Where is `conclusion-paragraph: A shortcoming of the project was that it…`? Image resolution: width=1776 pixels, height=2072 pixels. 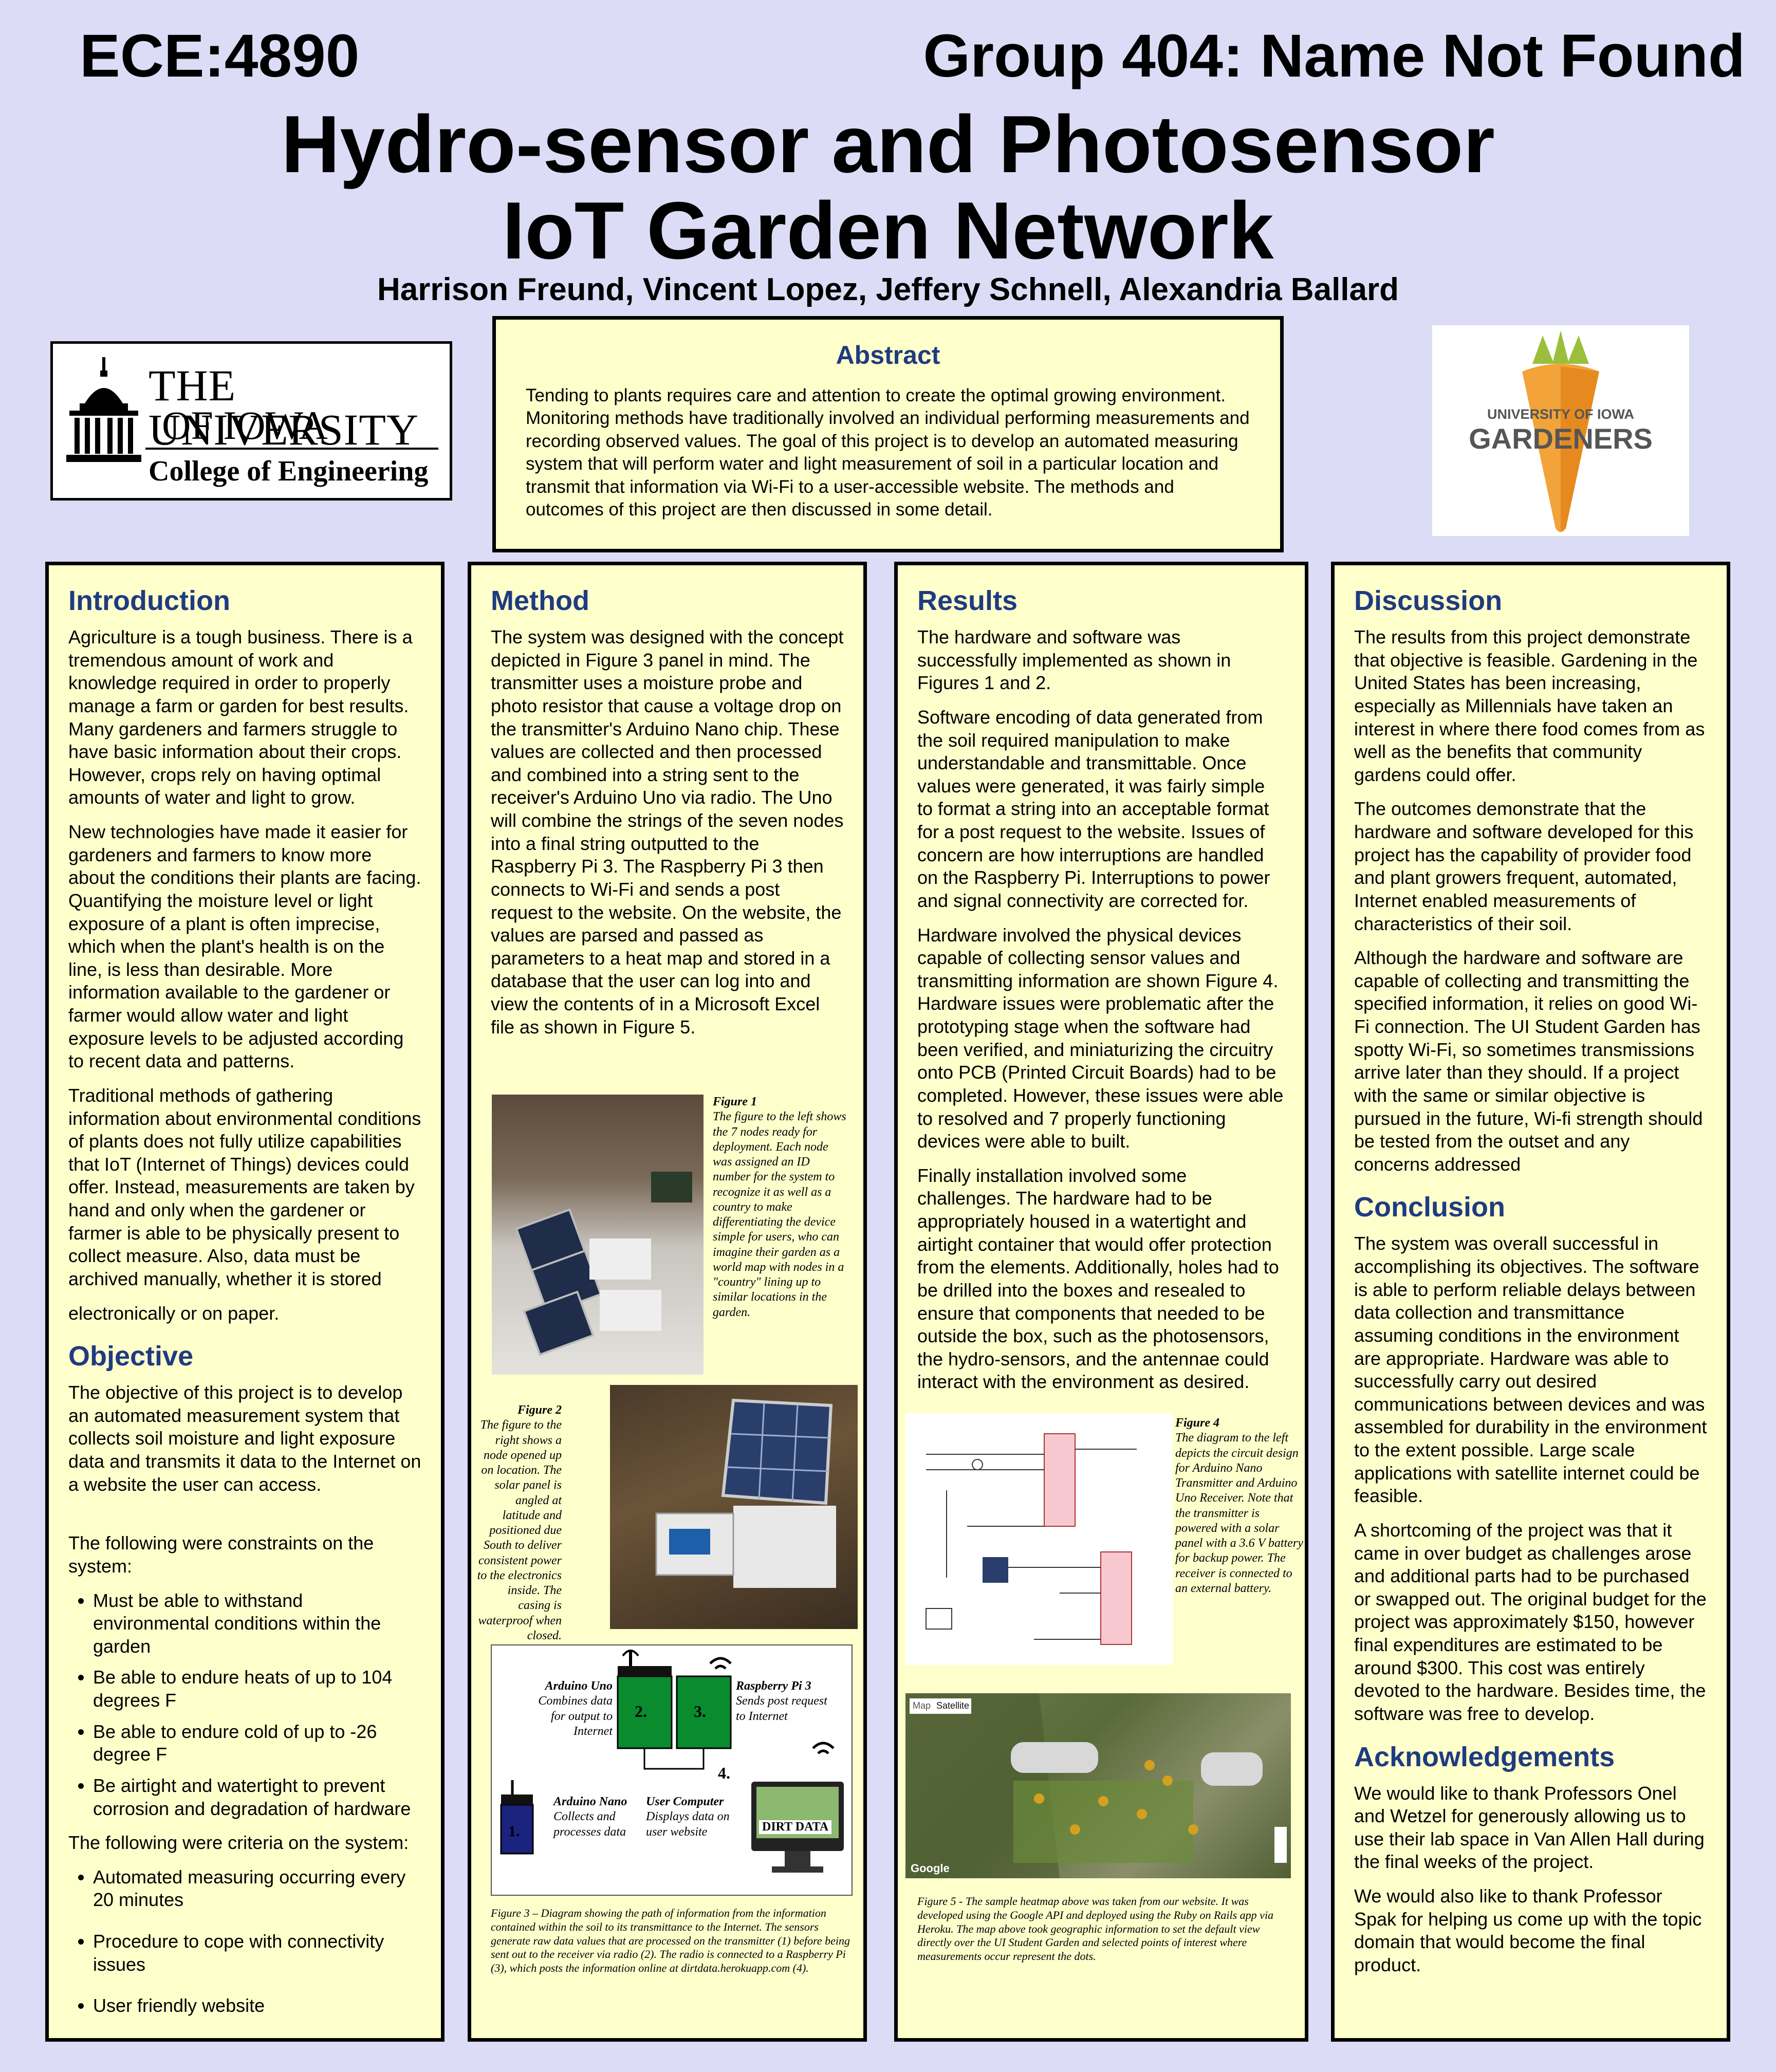 conclusion-paragraph: A shortcoming of the project was that it… is located at coordinates (1530, 1621).